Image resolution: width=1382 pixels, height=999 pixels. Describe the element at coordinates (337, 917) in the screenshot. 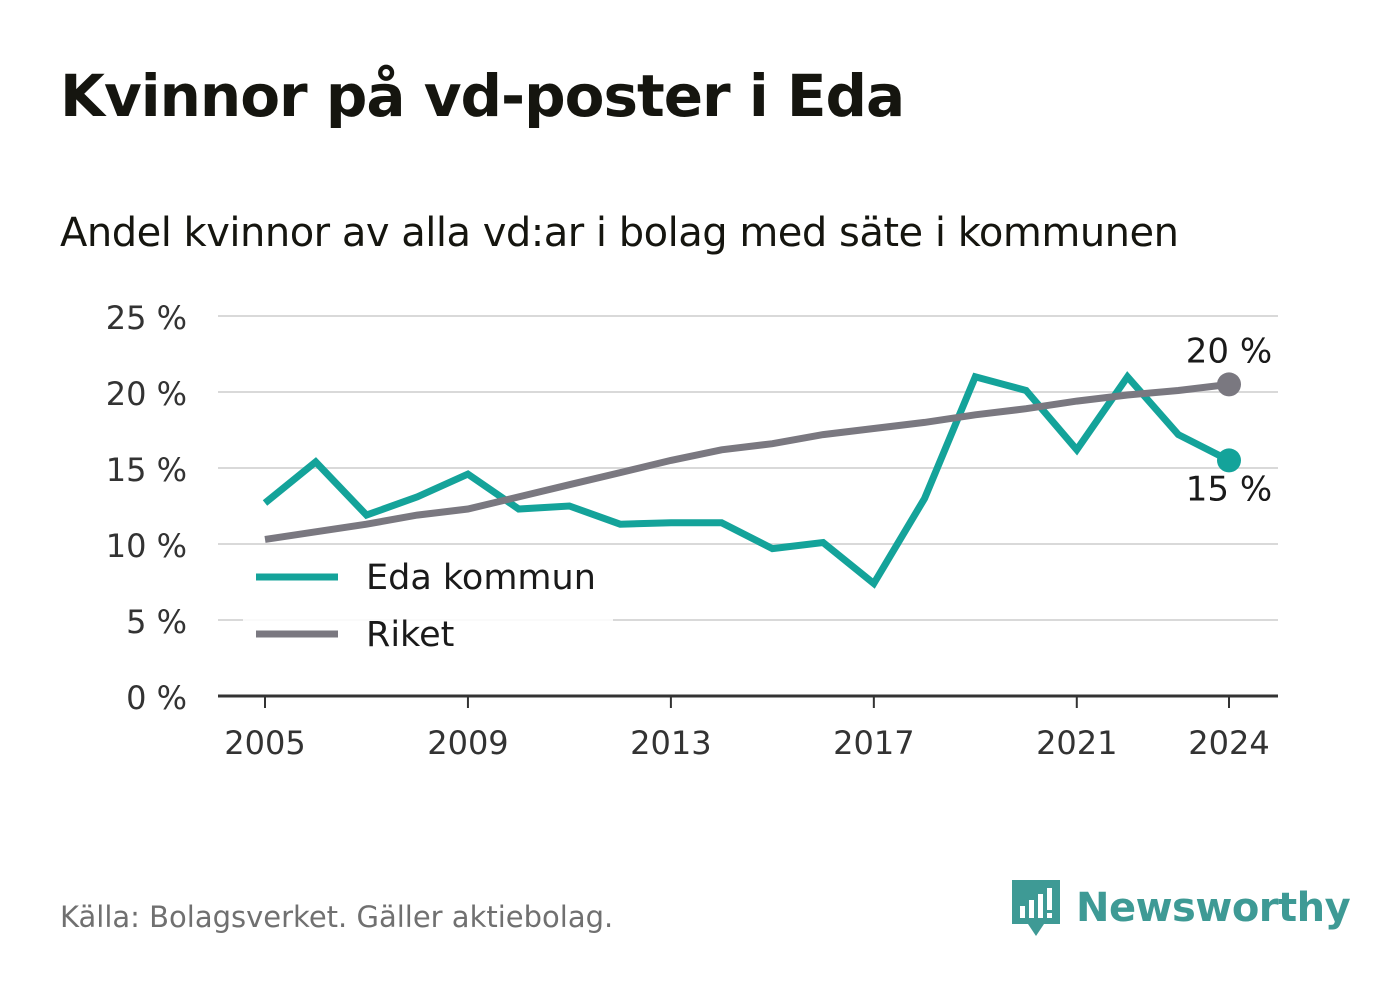

I see `source-note: Källa: Bolagsverket. Gäller aktiebolag.` at that location.